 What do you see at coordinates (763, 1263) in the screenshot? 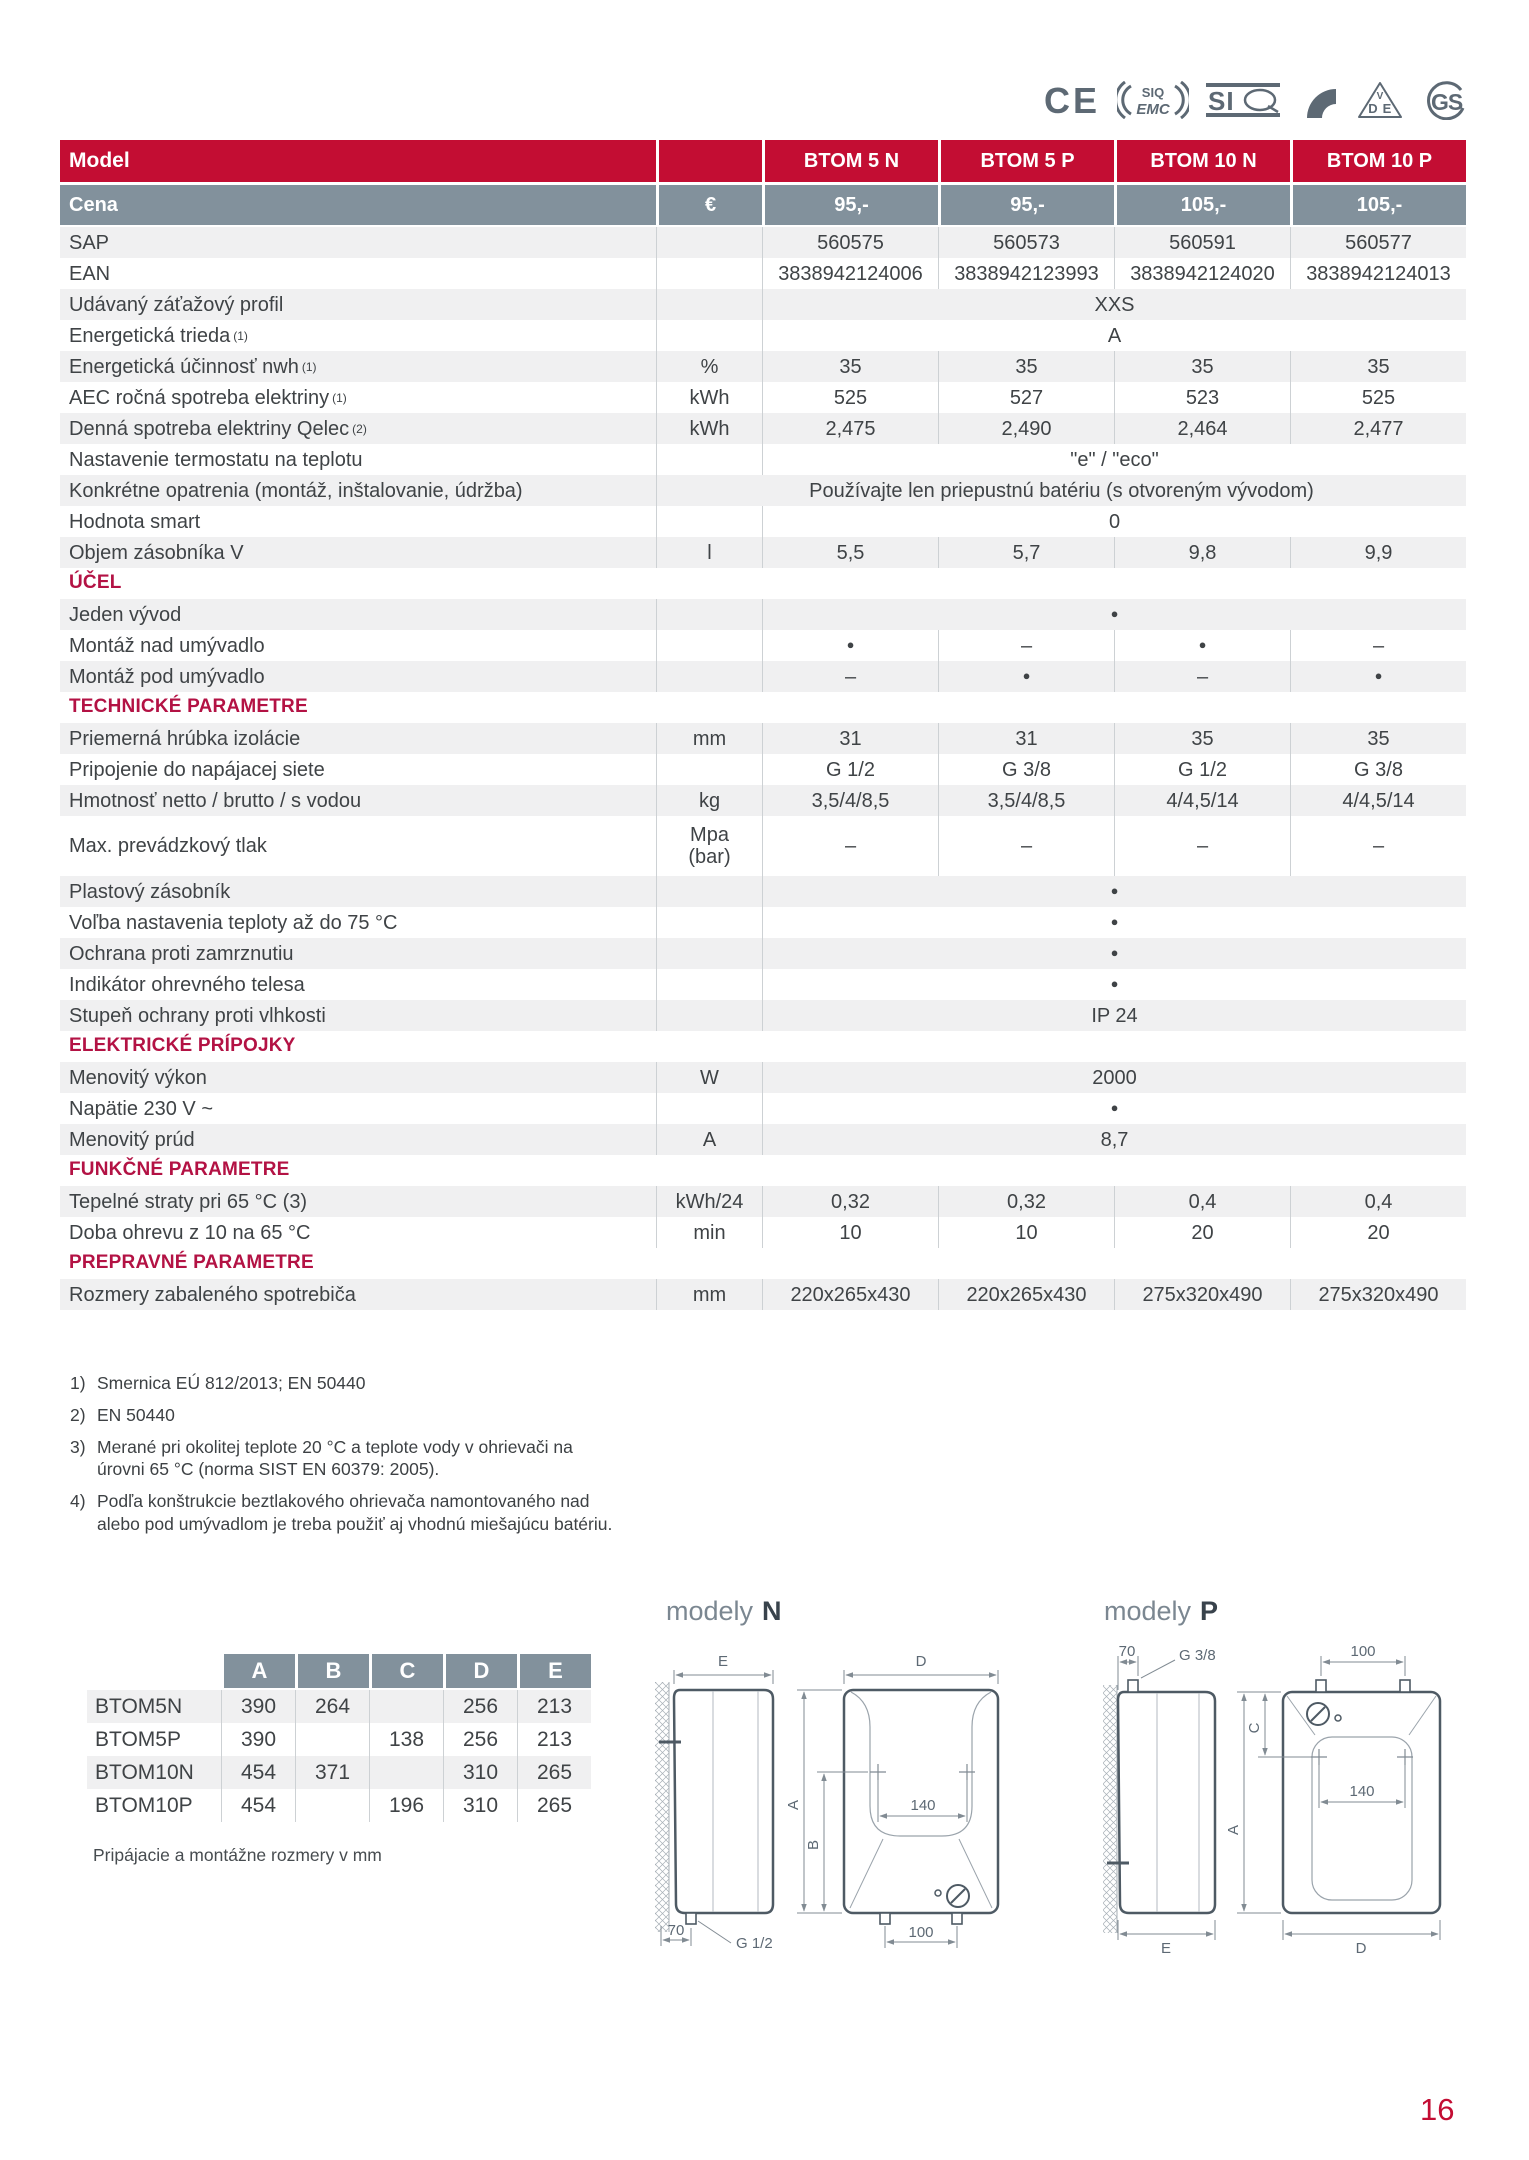
I see `spec-section-row: PREPRAVNÉ PARAMETRE` at bounding box center [763, 1263].